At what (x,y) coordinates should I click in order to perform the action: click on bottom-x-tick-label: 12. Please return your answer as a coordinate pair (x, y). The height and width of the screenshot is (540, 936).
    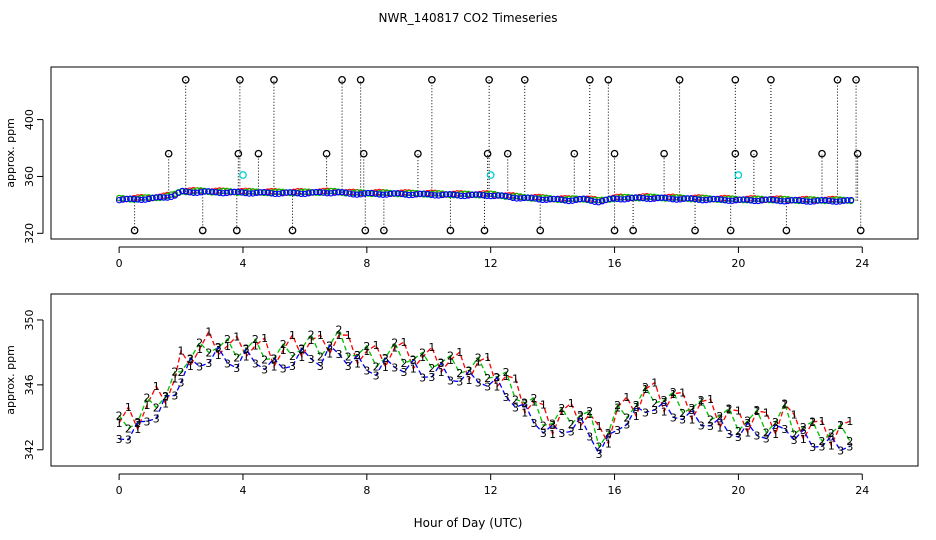
    Looking at the image, I should click on (491, 490).